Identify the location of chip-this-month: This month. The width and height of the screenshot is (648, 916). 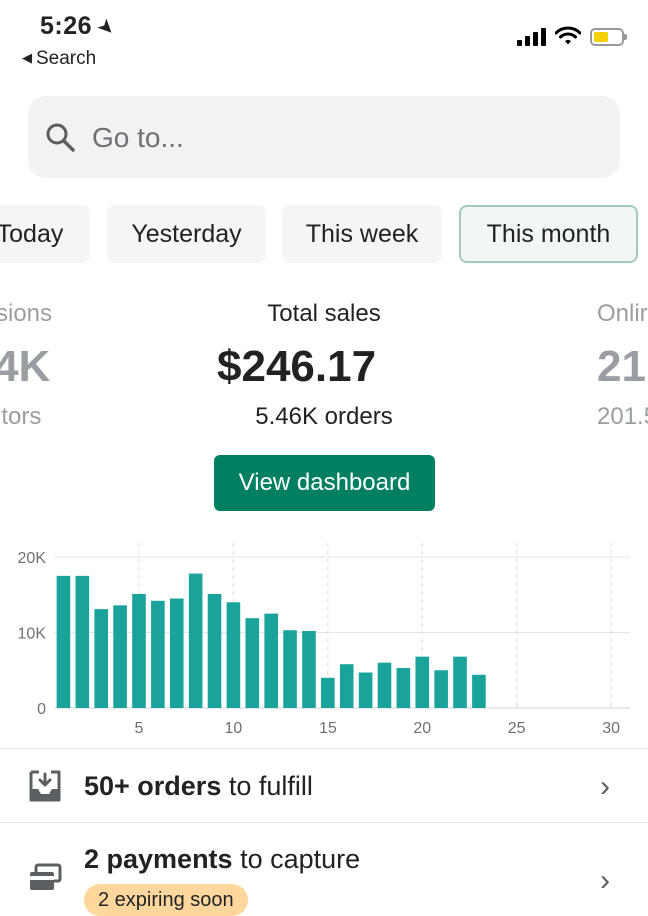
(548, 234).